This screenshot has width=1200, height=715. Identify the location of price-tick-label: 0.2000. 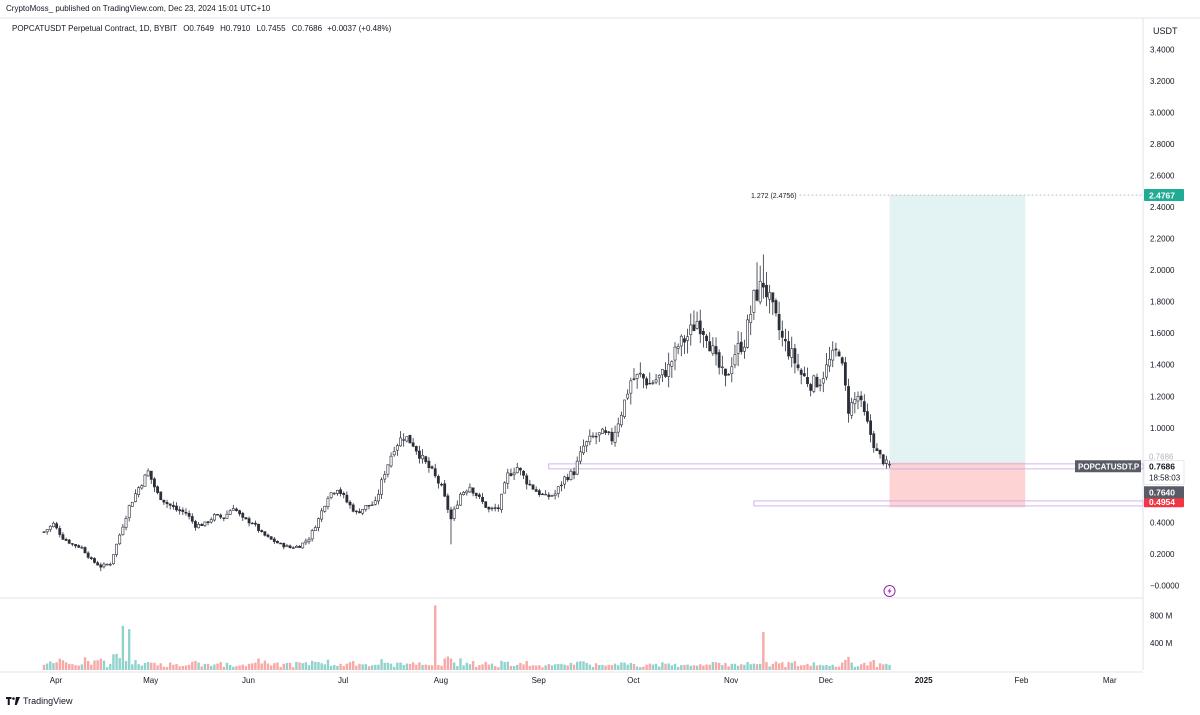
(1162, 554).